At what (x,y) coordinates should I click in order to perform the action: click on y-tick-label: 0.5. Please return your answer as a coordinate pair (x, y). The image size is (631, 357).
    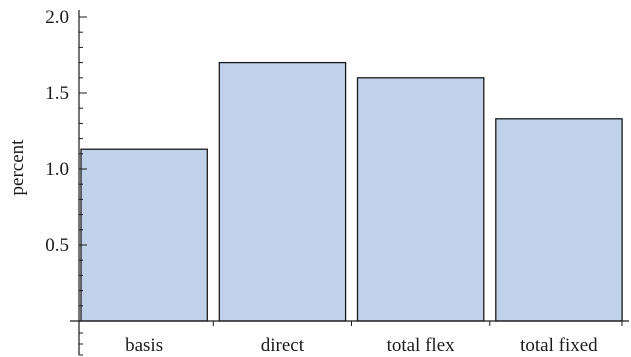
    Looking at the image, I should click on (57, 245).